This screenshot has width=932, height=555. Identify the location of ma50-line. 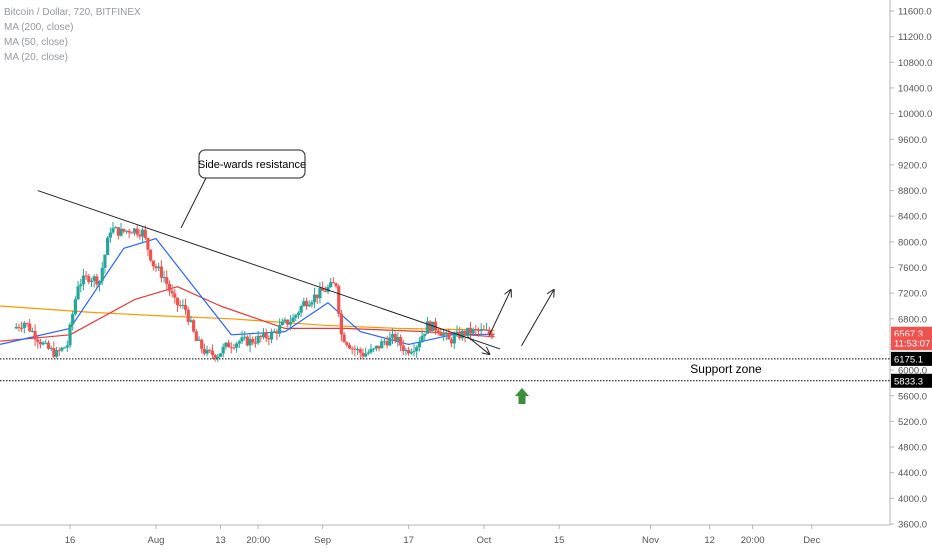
(247, 314).